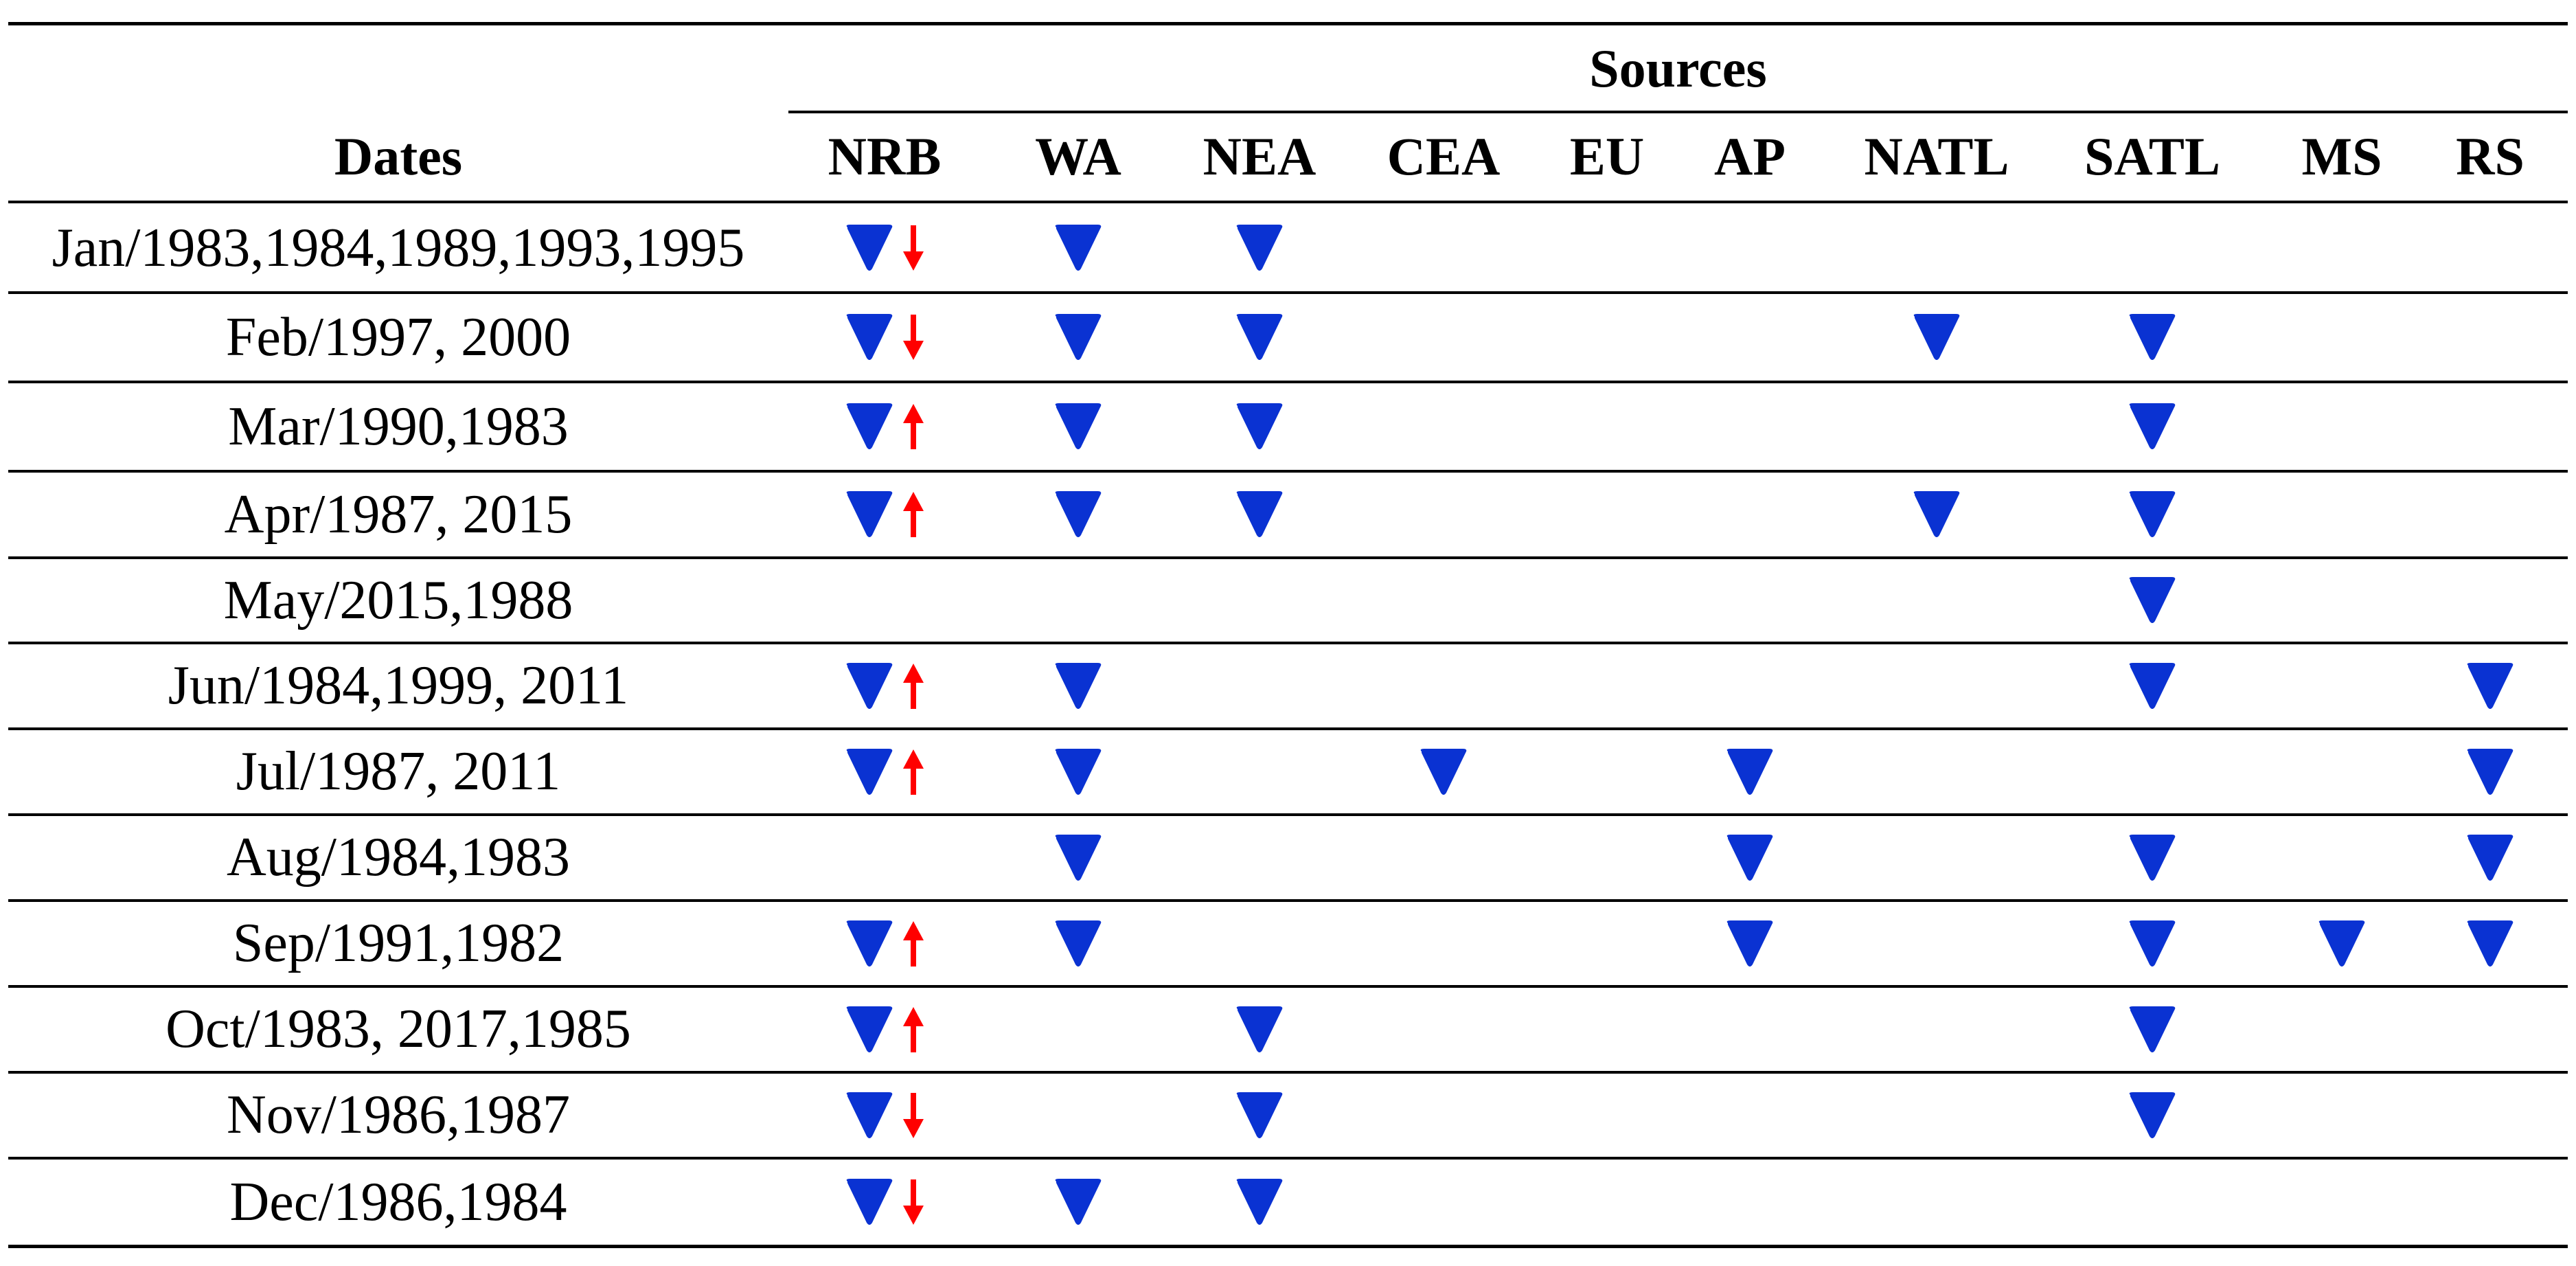 This screenshot has height=1266, width=2576. What do you see at coordinates (1678, 112) in the screenshot?
I see `sources-underline` at bounding box center [1678, 112].